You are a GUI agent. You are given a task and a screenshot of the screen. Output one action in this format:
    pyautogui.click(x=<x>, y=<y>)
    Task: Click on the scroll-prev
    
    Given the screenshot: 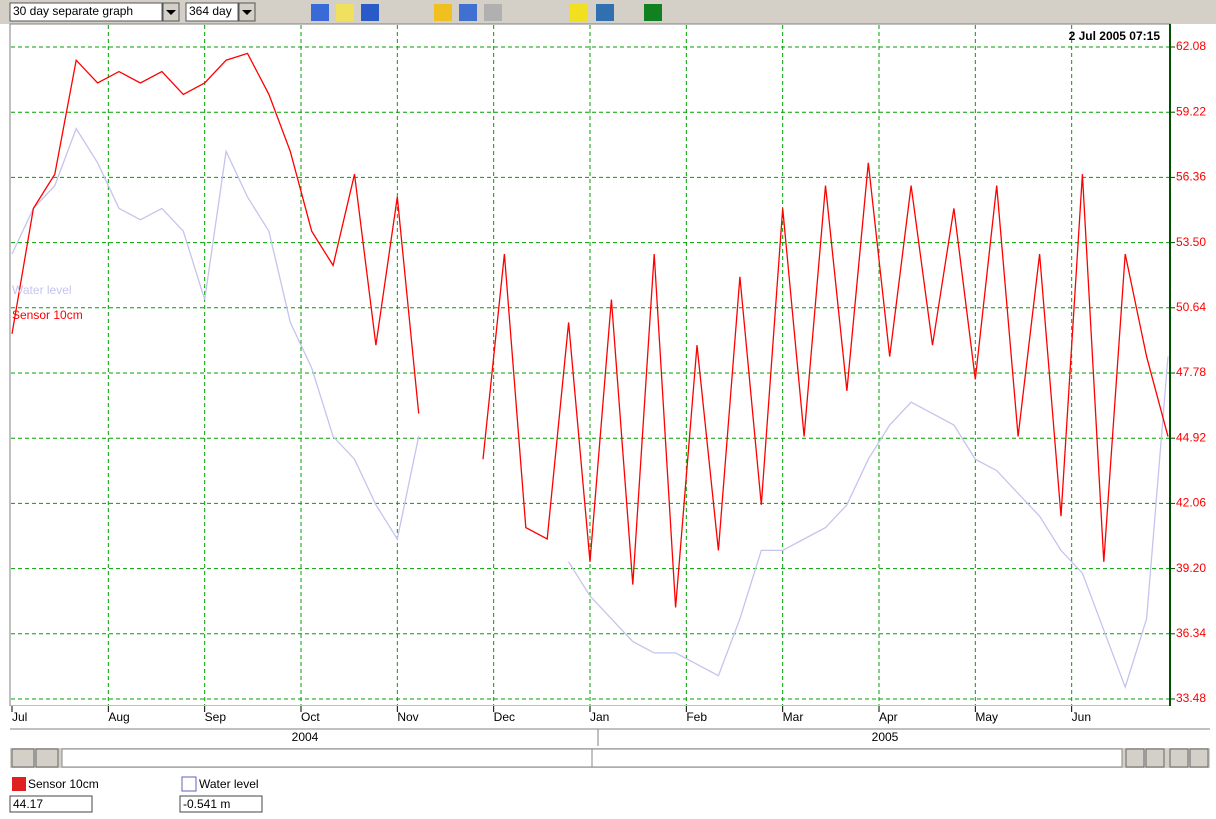 What is the action you would take?
    pyautogui.click(x=47, y=758)
    